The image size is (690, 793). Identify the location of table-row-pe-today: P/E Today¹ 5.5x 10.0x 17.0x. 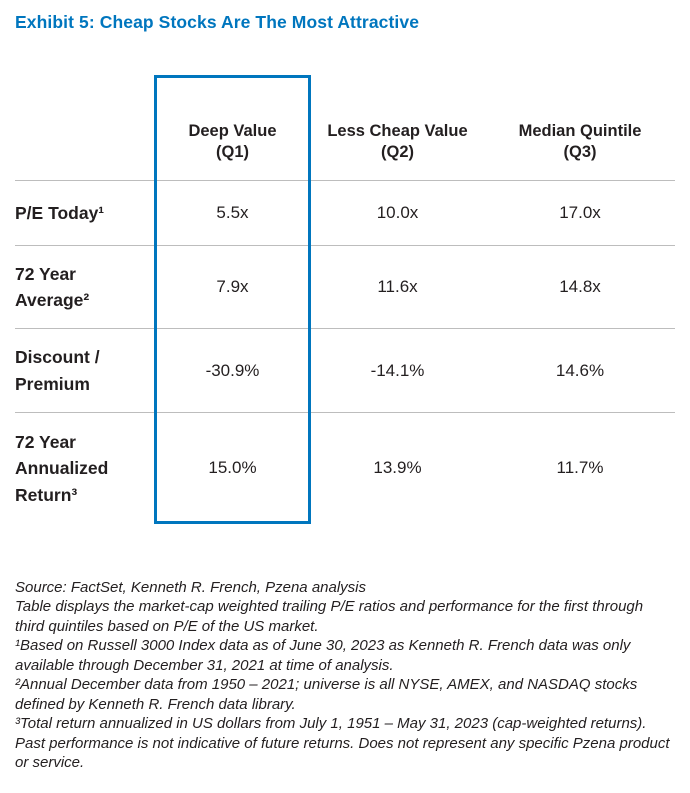
(345, 212).